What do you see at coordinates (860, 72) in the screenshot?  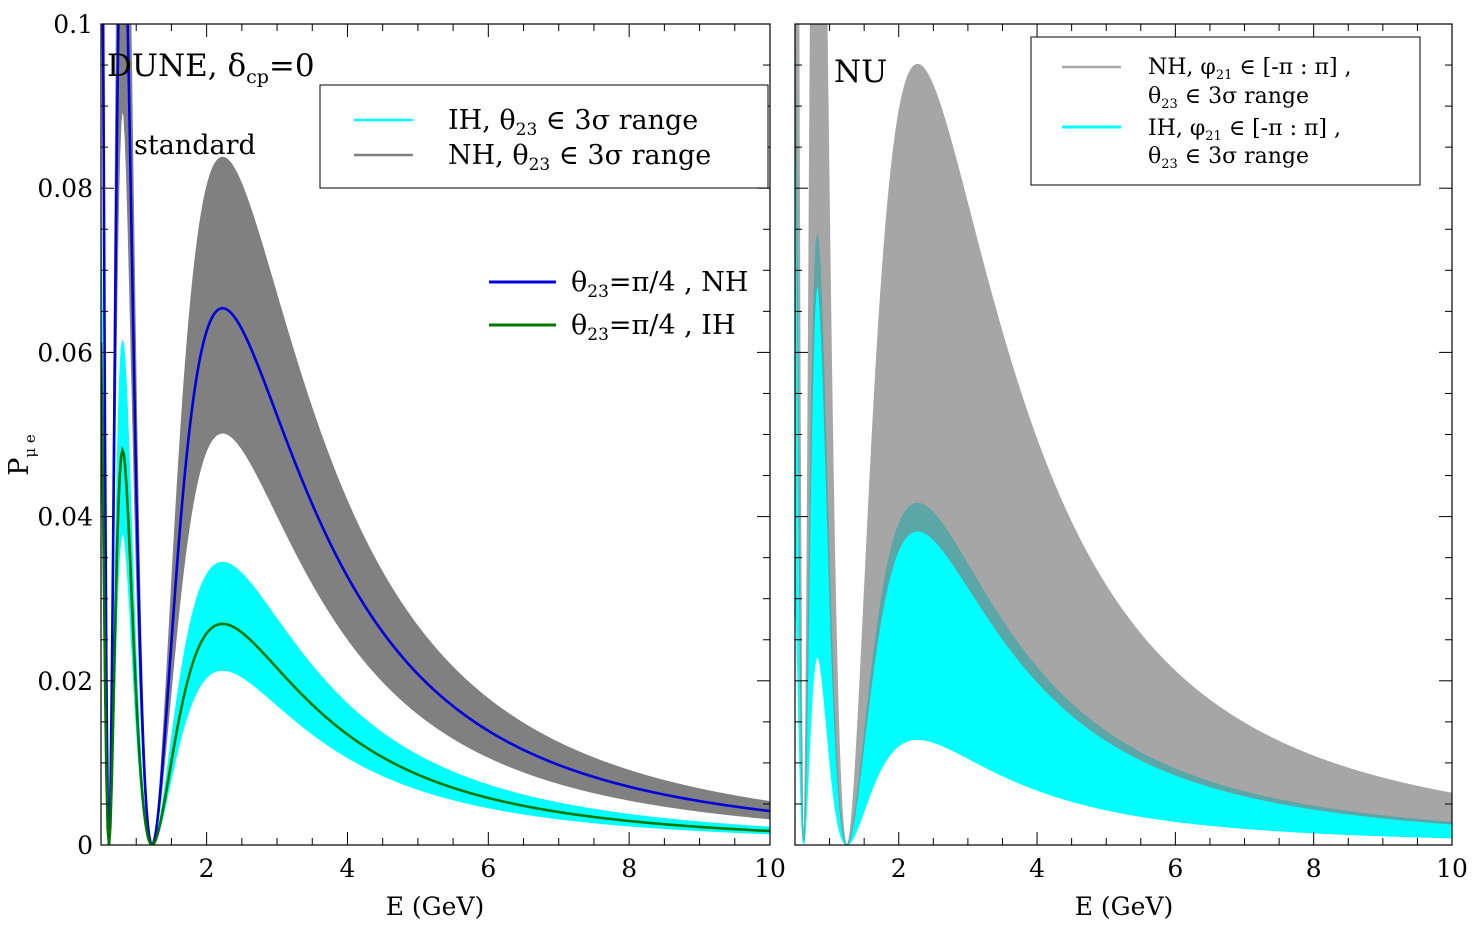 I see `right-panel-label: NU` at bounding box center [860, 72].